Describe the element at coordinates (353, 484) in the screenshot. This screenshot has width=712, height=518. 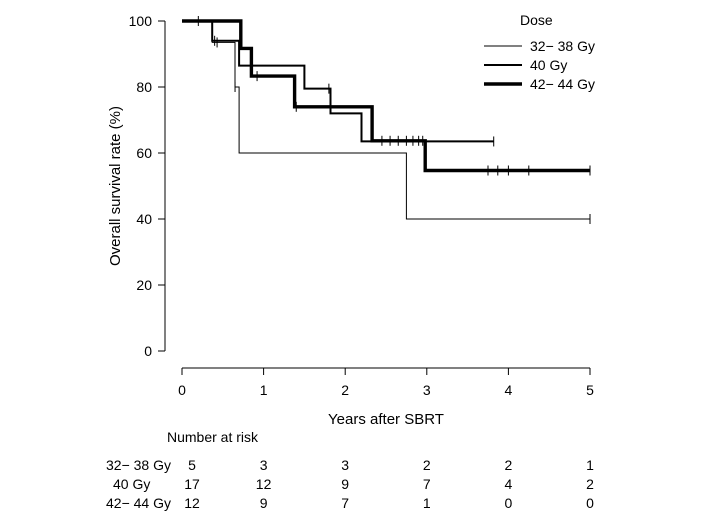
I see `risk-row: 40 Gy 17 12 9 7 4 2` at that location.